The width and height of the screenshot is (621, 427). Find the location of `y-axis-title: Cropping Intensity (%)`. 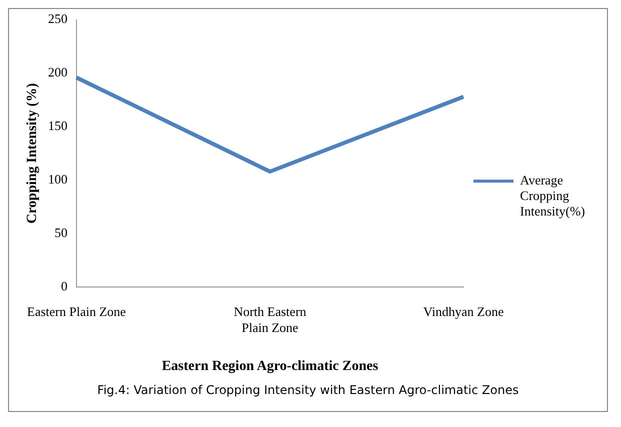

y-axis-title: Cropping Intensity (%) is located at coordinates (32, 153).